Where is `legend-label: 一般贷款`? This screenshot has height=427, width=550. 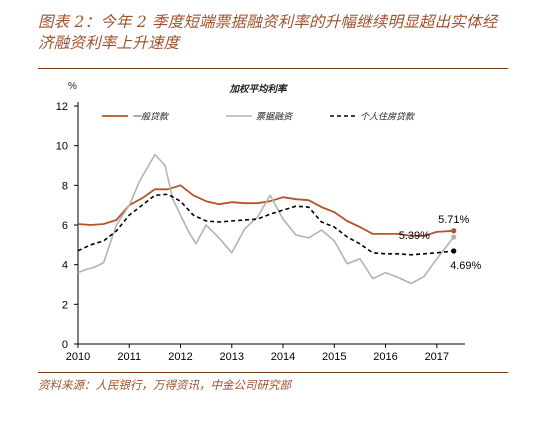 legend-label: 一般贷款 is located at coordinates (151, 117).